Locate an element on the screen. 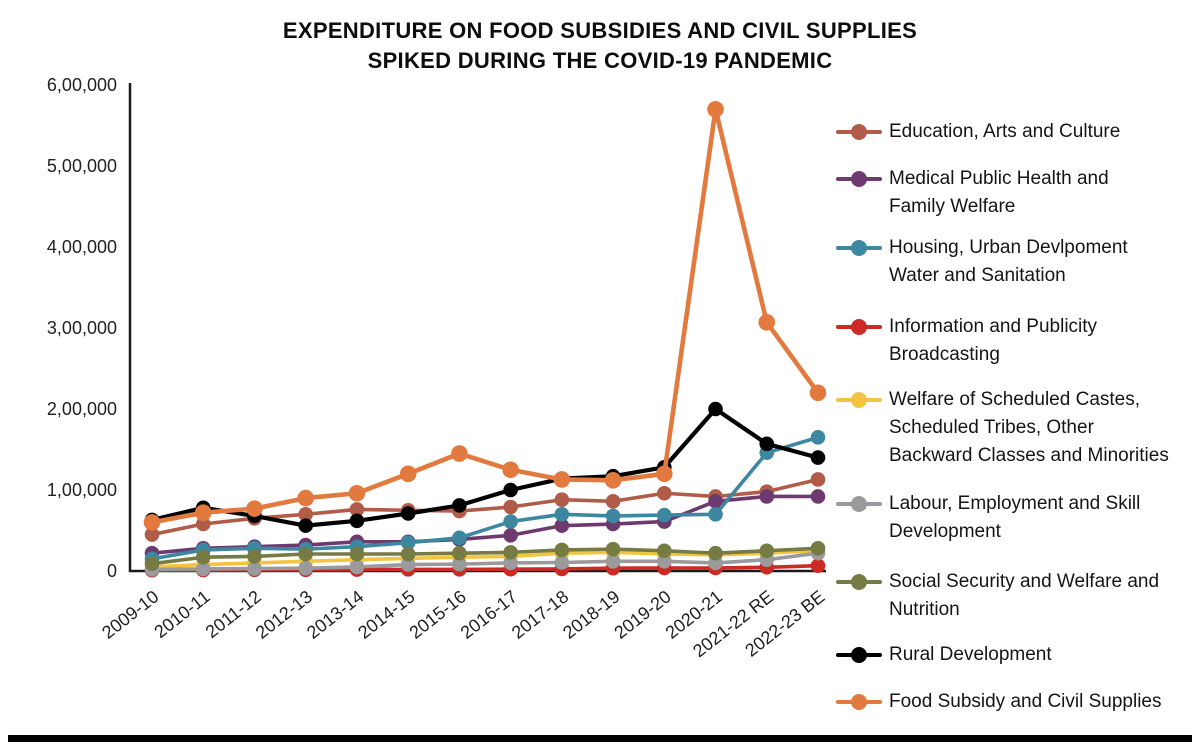  series-social-security-and-welfare-and-nutrition is located at coordinates (485, 556).